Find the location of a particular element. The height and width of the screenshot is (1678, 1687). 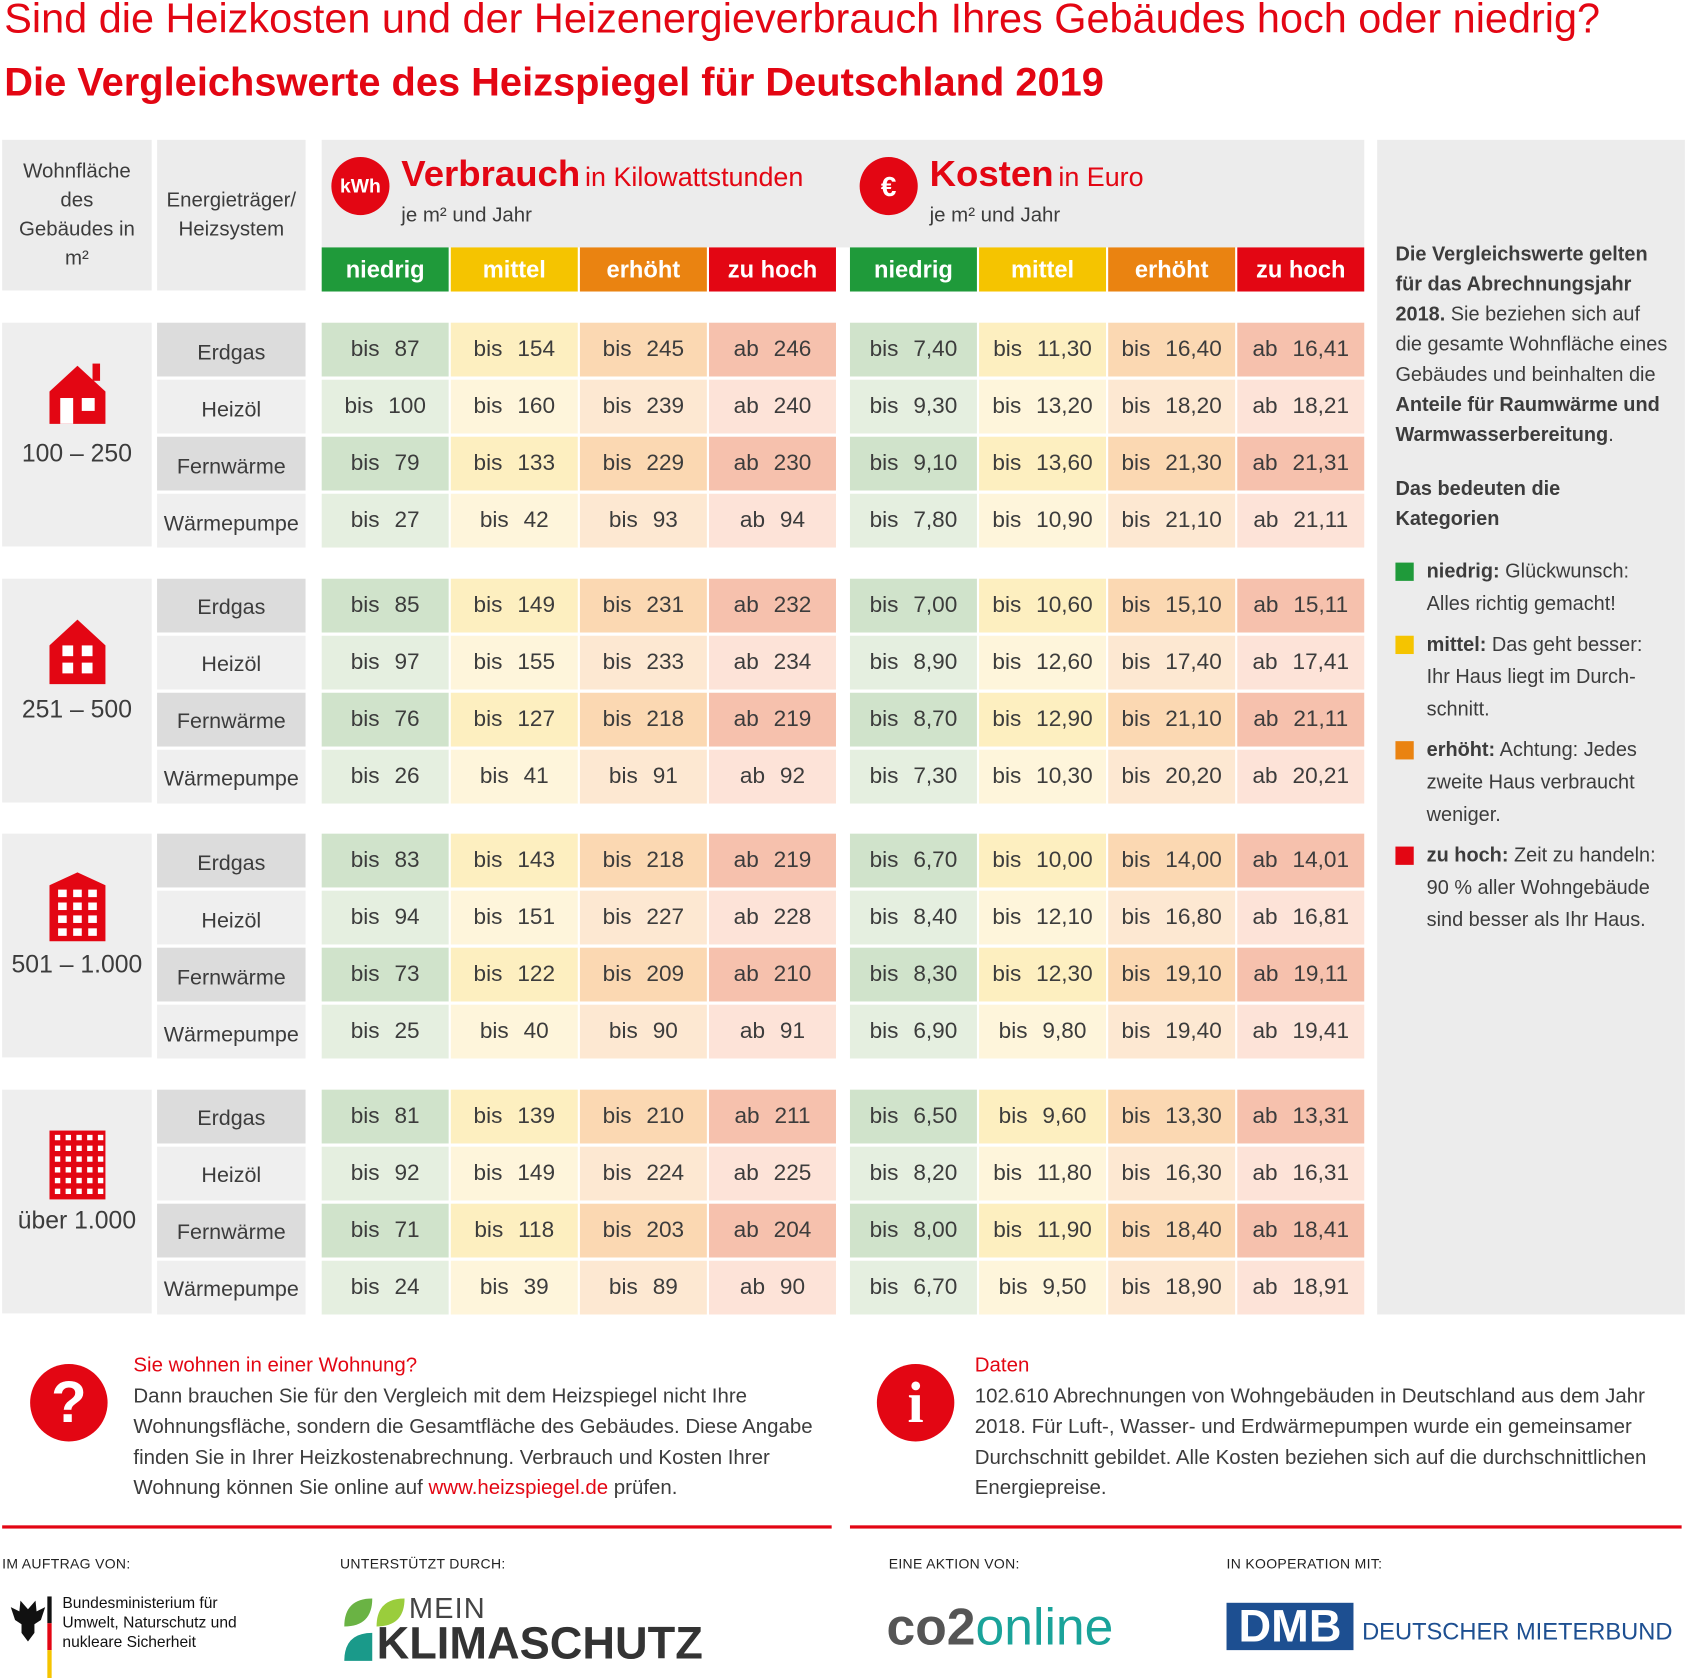

value-cell: bis 8,20 is located at coordinates (913, 1173).